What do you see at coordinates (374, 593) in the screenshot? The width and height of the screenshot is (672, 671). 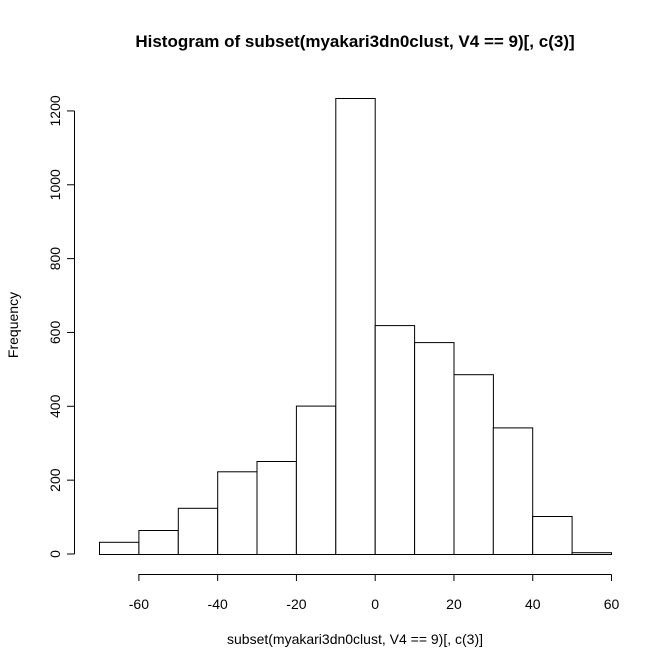 I see `x-axis: -60 -40 -20 0 20 40 60` at bounding box center [374, 593].